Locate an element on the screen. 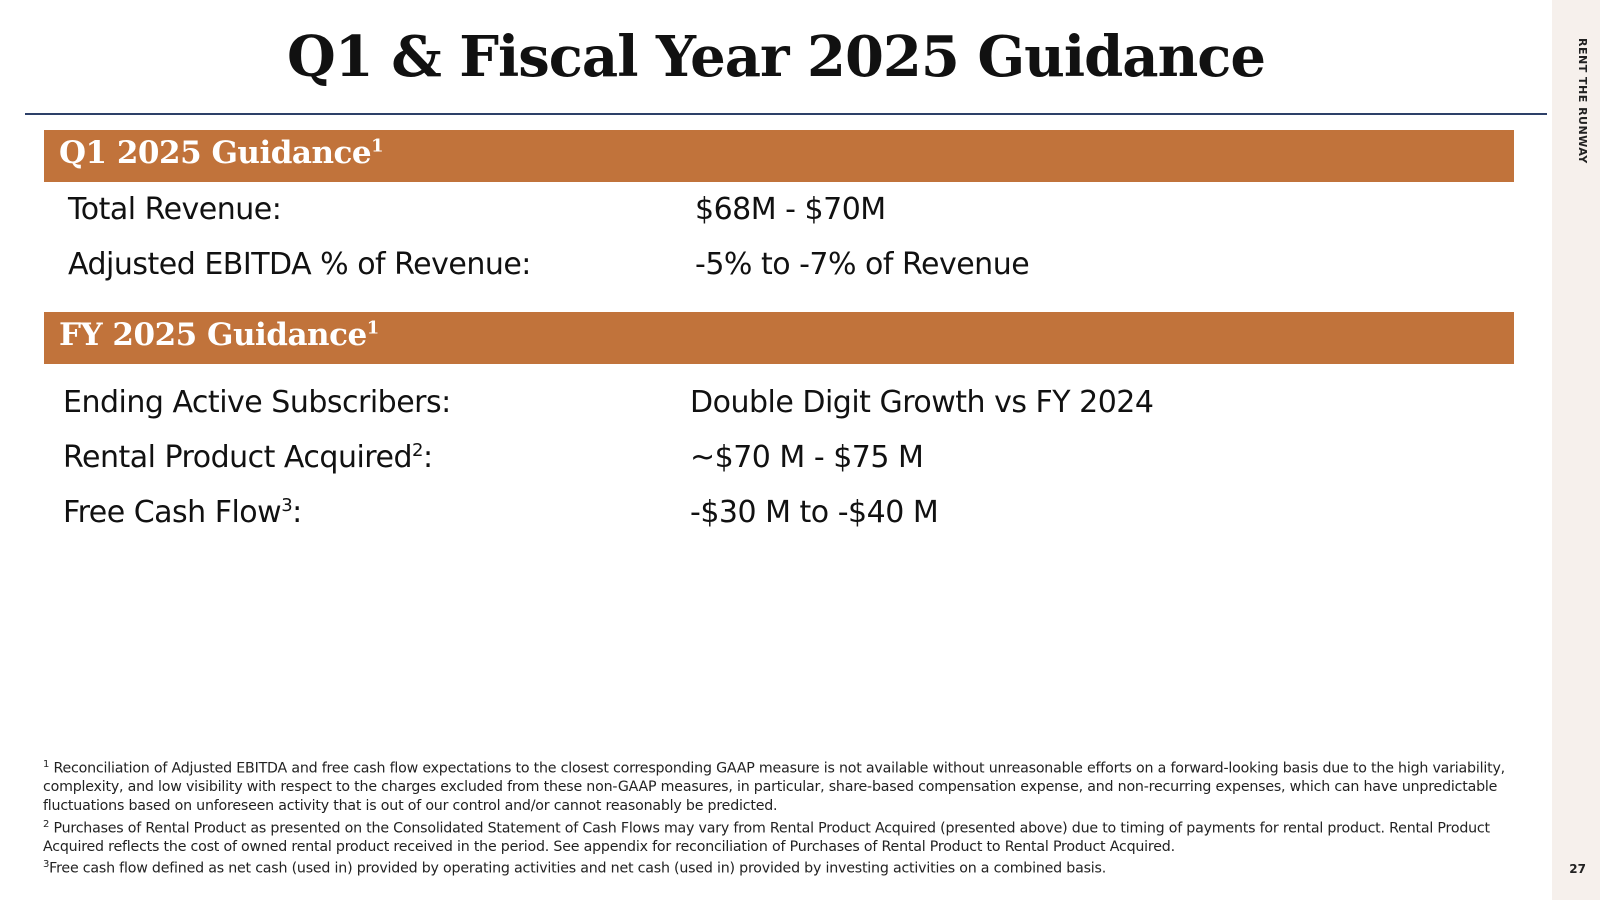 The width and height of the screenshot is (1600, 900). fy-free-cash-flow-value: -$30 M to -$40 M is located at coordinates (814, 512).